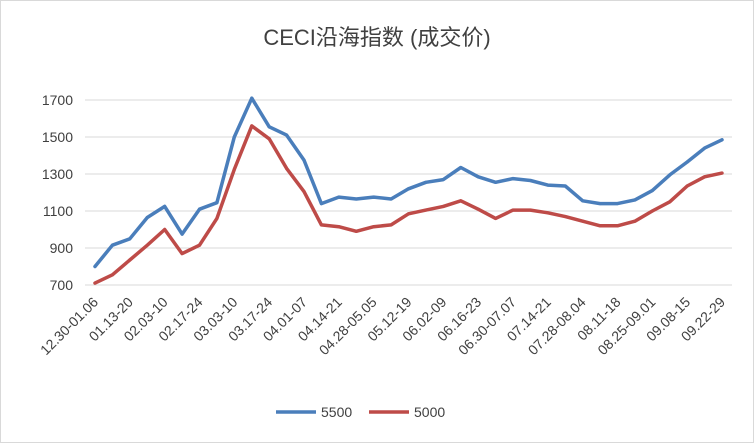 The width and height of the screenshot is (754, 443). Describe the element at coordinates (62, 248) in the screenshot. I see `y-tick-label: 900` at that location.